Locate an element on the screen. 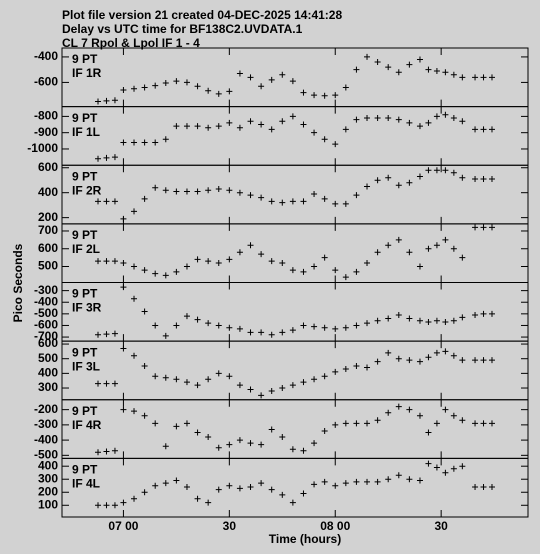  y-tick-label: 700 is located at coordinates (48, 230).